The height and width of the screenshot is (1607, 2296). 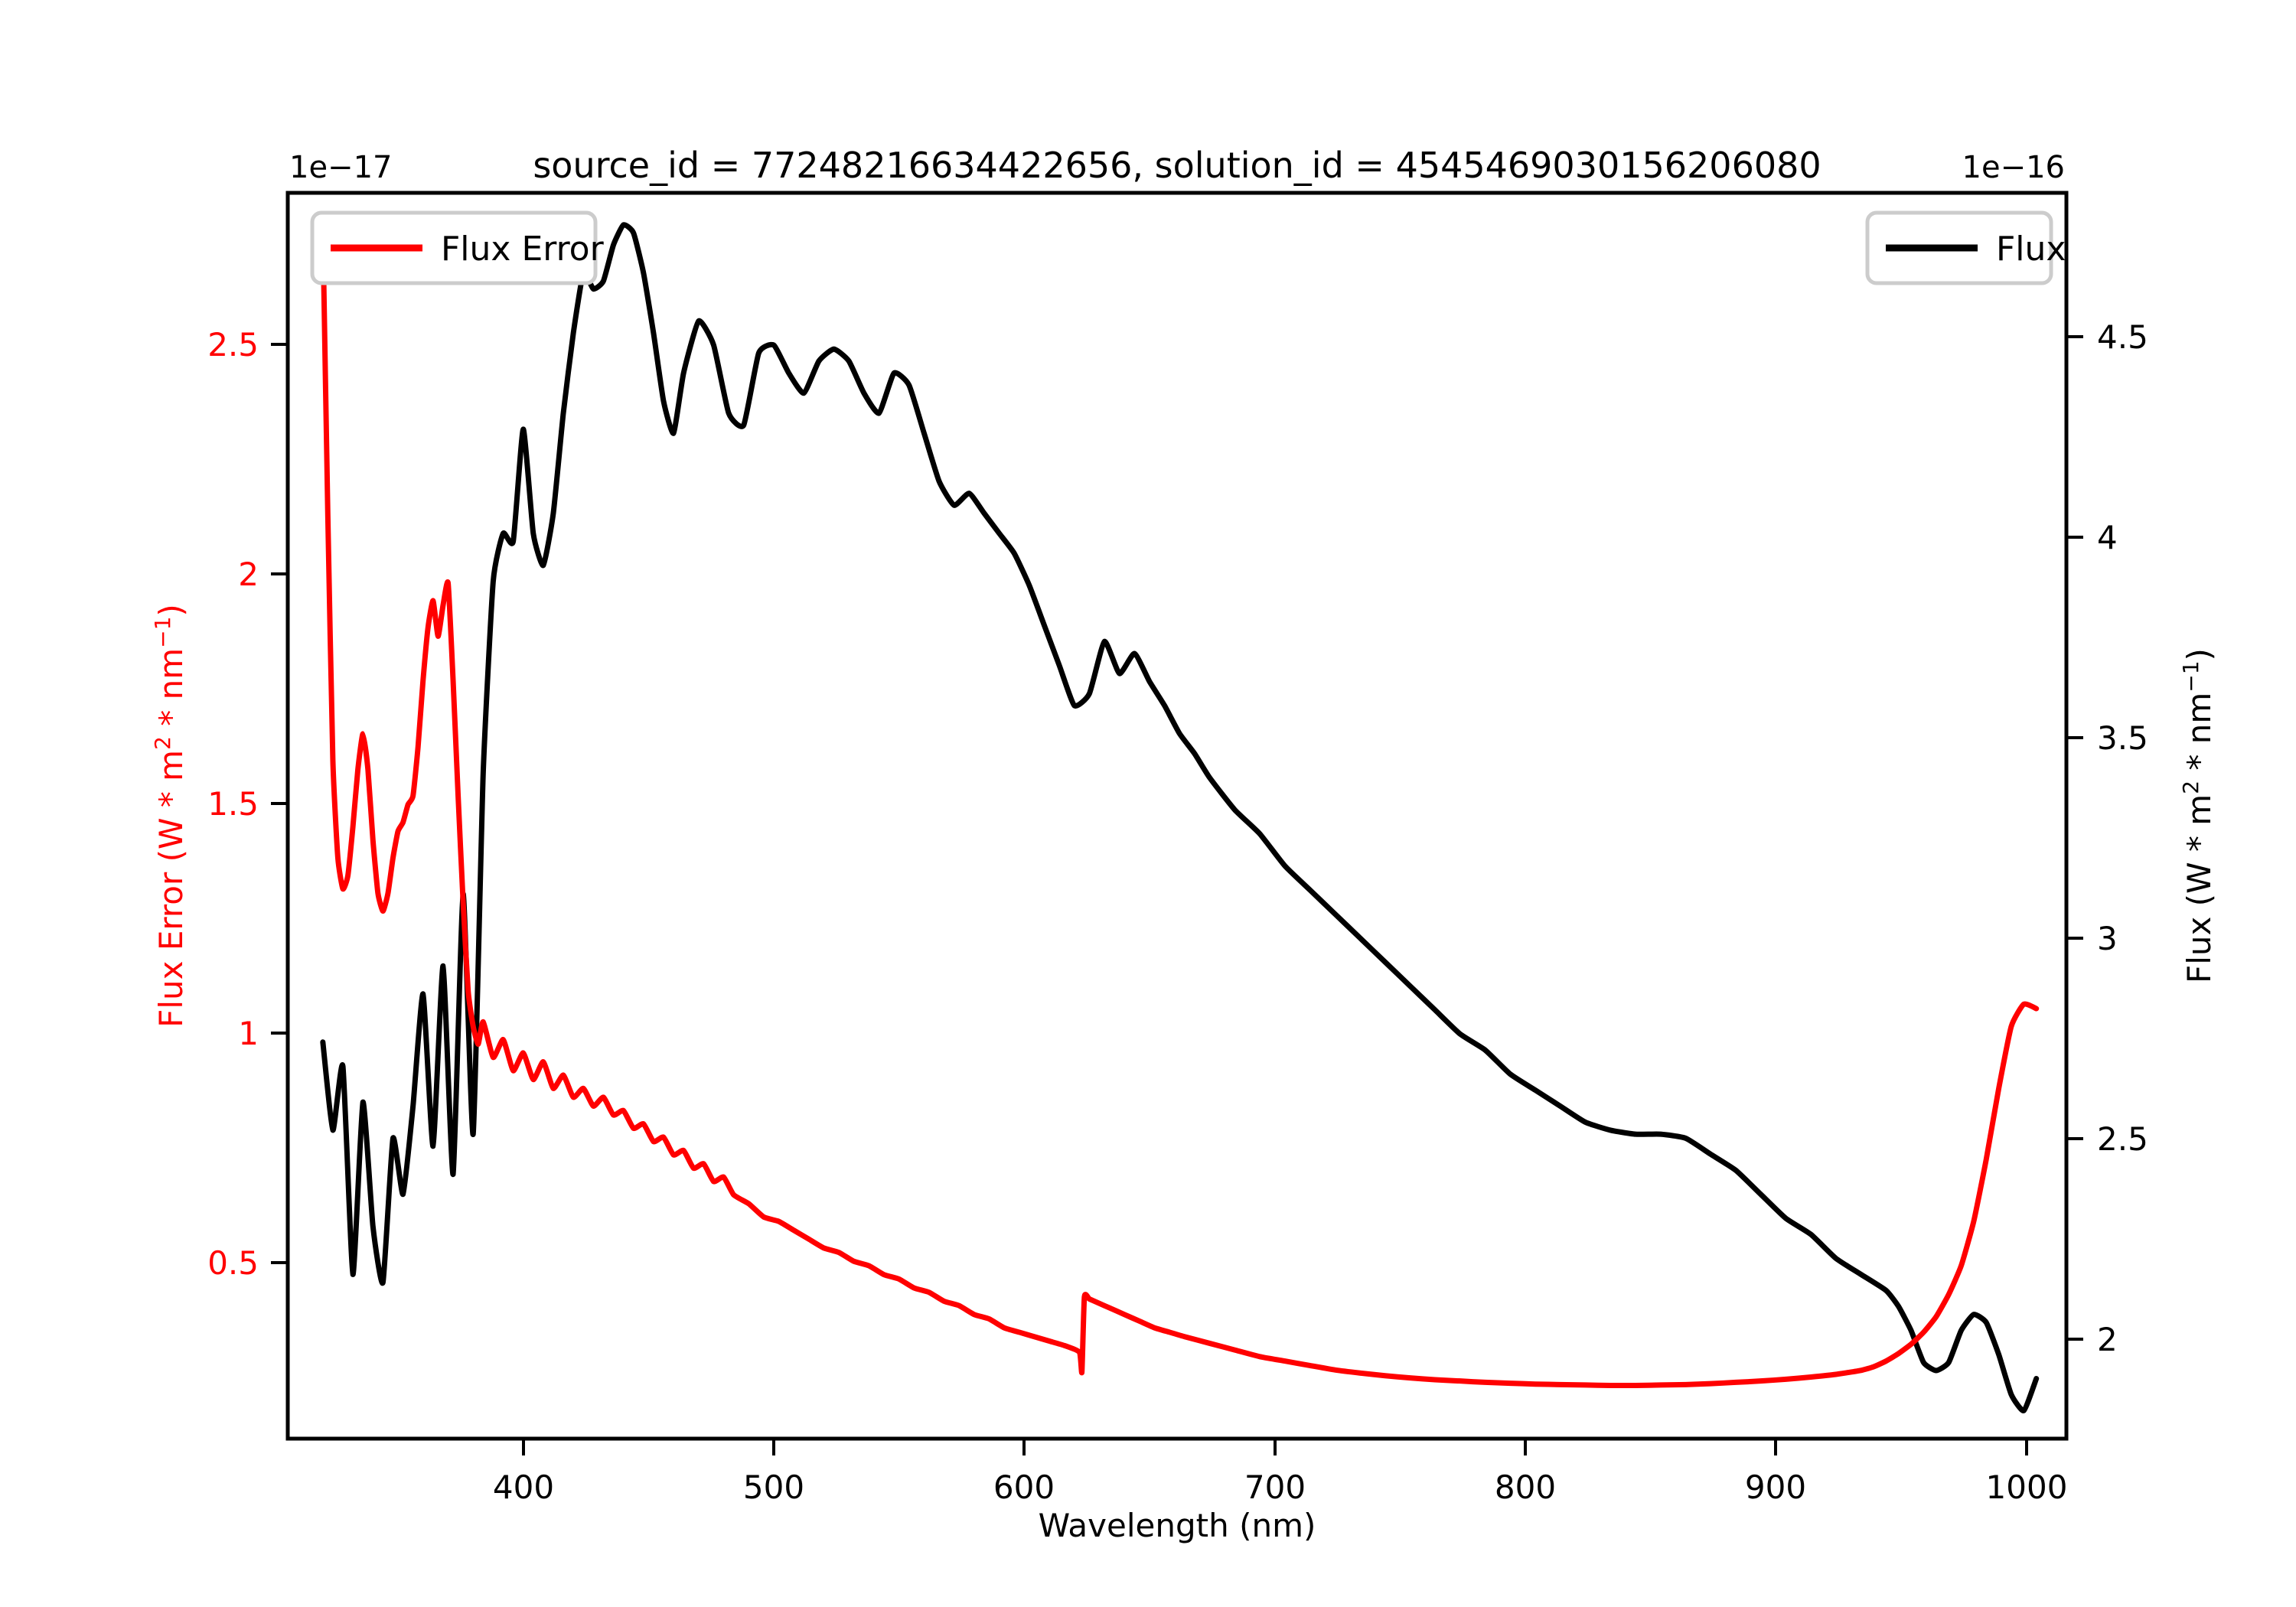 What do you see at coordinates (1965, 248) in the screenshot?
I see `legend-flux: Flux` at bounding box center [1965, 248].